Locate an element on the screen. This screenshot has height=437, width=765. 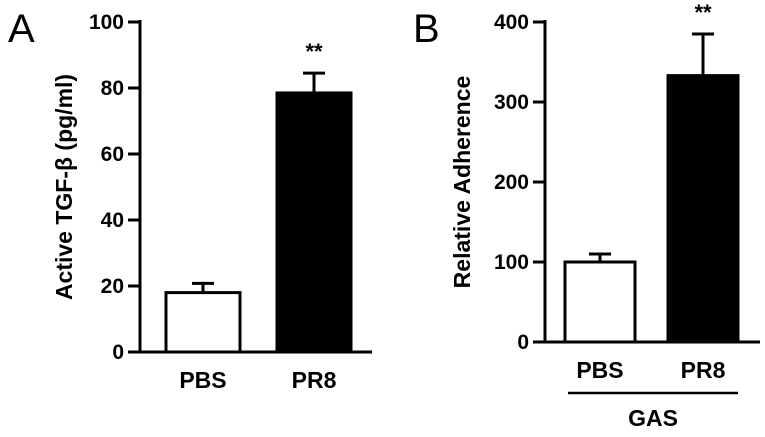
panel-b-group-label: GAS is located at coordinates (653, 418).